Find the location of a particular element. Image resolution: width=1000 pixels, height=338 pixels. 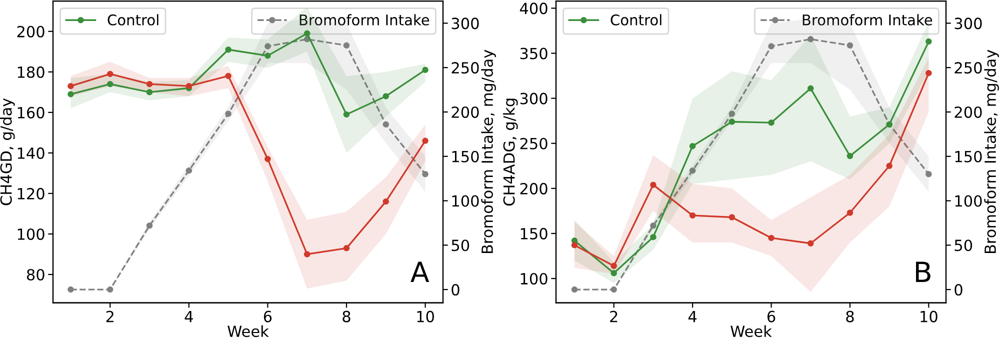

x-tick-label: 2 is located at coordinates (110, 316).